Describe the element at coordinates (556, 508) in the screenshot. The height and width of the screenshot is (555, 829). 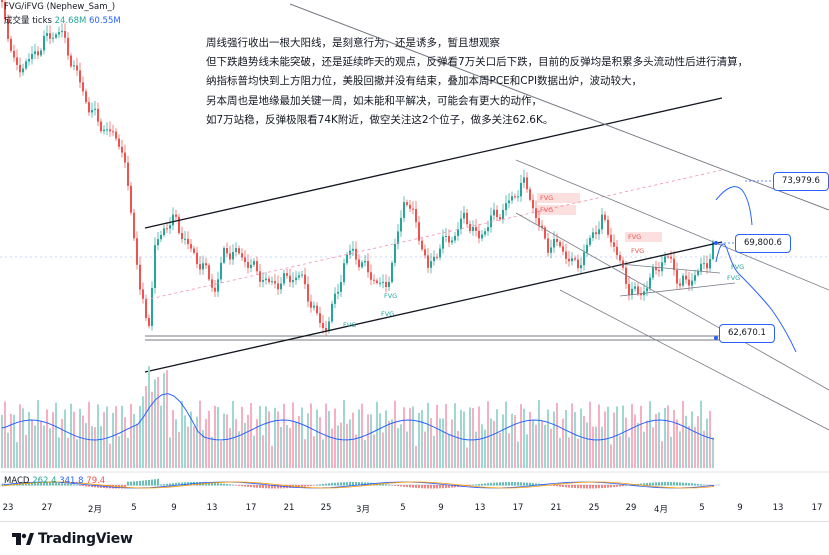
I see `x-tick-label: 21` at that location.